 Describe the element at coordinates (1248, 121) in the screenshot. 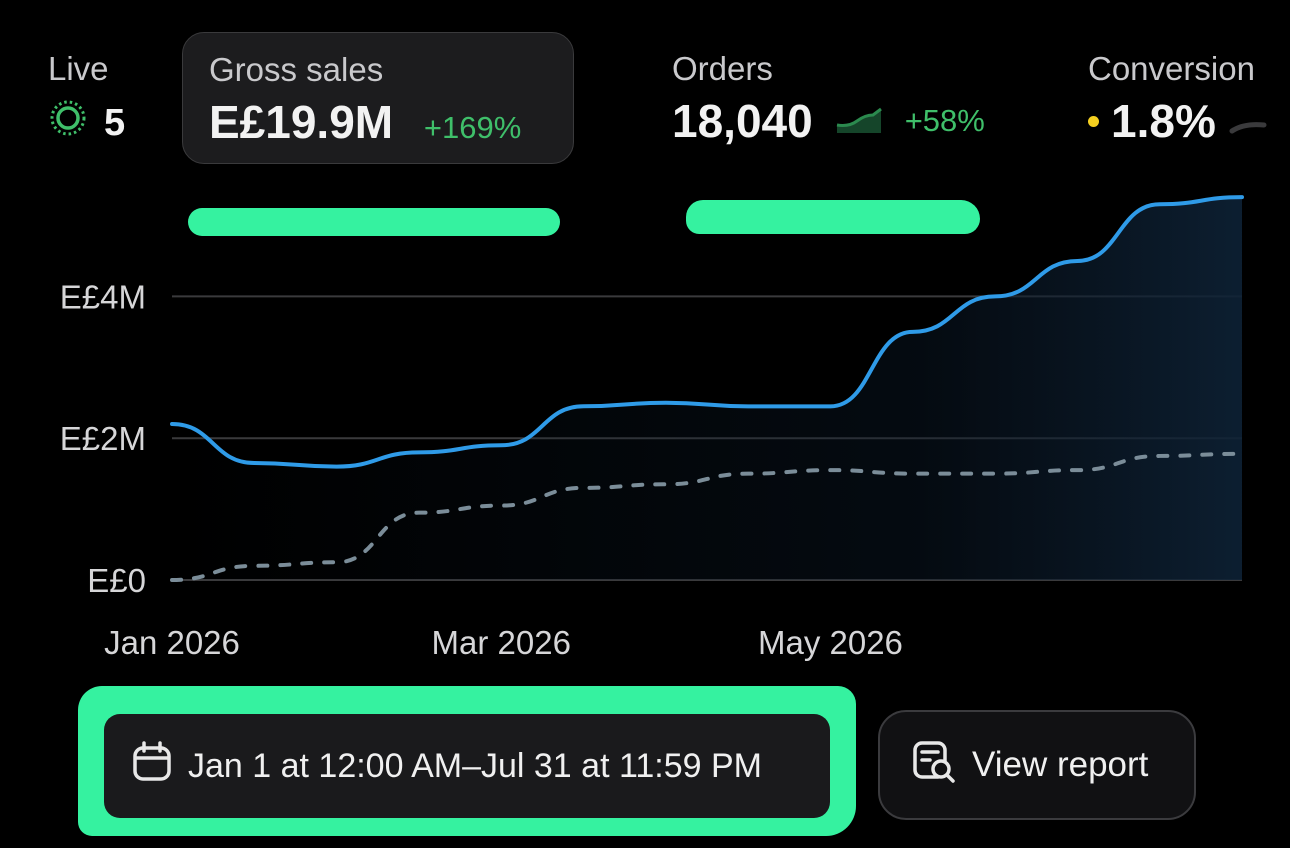

I see `conversion-sparkline-icon` at that location.